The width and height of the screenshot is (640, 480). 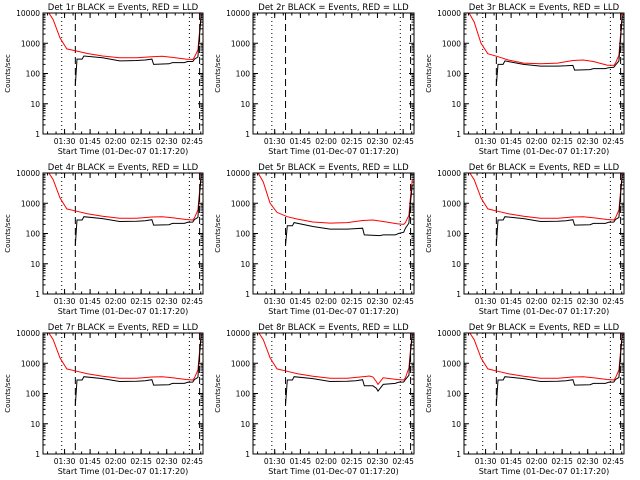 I want to click on chart-title: Det 1r BLACK = Events, RED = LLD, so click(x=123, y=8).